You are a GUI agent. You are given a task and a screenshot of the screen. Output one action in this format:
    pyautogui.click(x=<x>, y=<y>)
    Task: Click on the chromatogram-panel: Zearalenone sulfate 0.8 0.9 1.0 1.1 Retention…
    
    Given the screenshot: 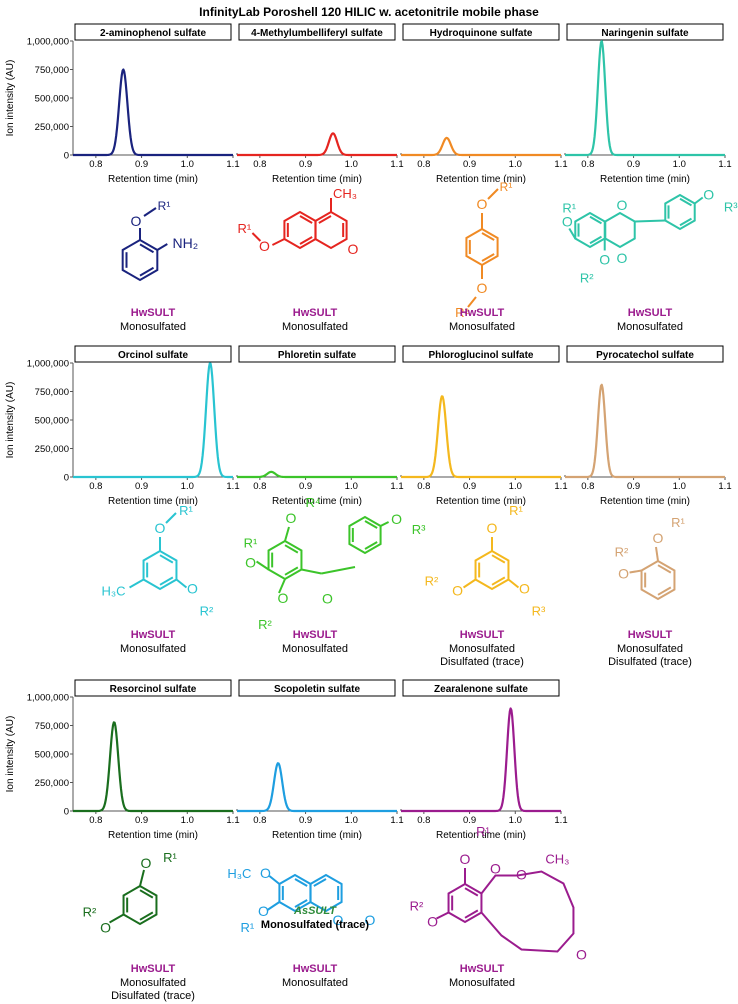 What is the action you would take?
    pyautogui.click(x=484, y=760)
    